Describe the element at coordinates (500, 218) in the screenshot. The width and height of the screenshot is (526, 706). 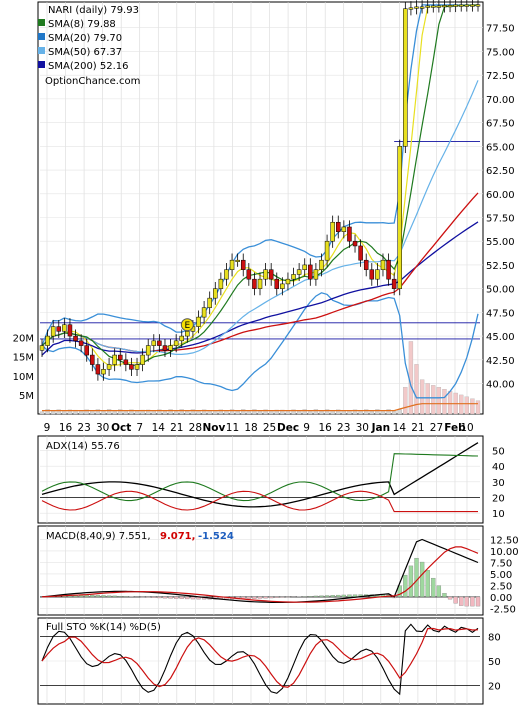
I see `price-tick-label: 57.50` at that location.